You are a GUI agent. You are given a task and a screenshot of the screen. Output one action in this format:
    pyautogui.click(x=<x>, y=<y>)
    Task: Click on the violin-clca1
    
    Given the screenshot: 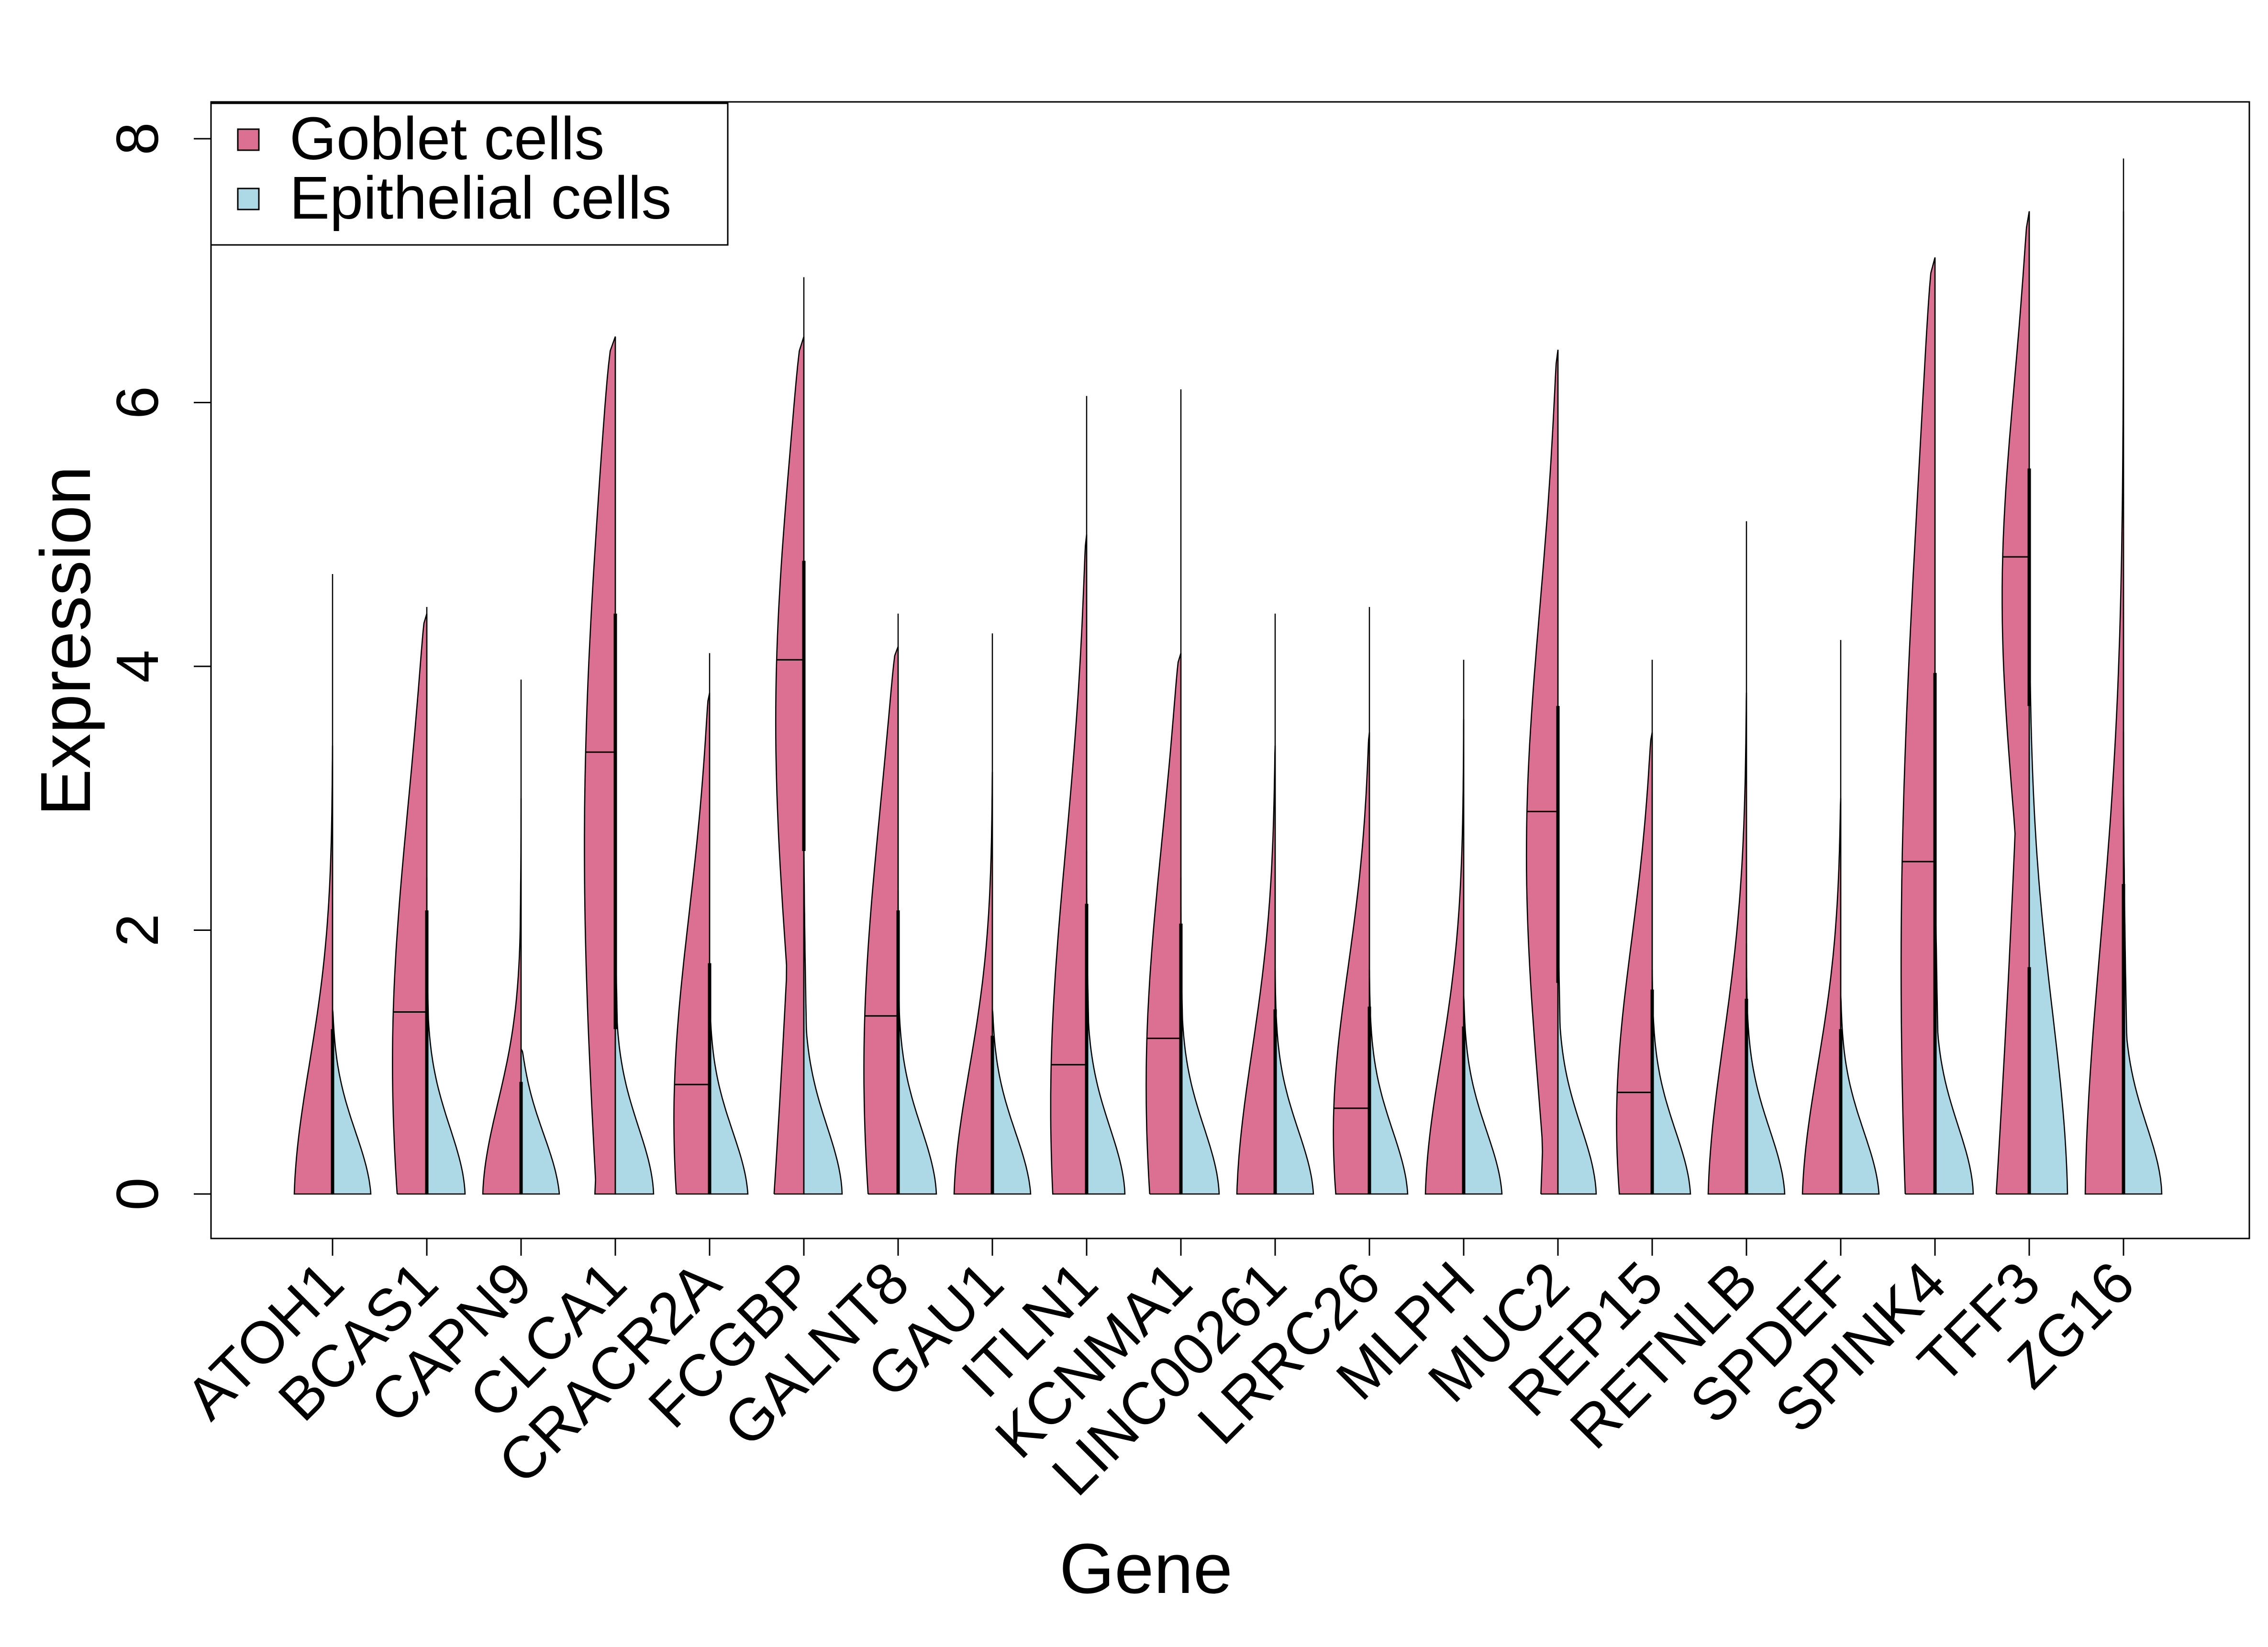 What is the action you would take?
    pyautogui.click(x=619, y=765)
    